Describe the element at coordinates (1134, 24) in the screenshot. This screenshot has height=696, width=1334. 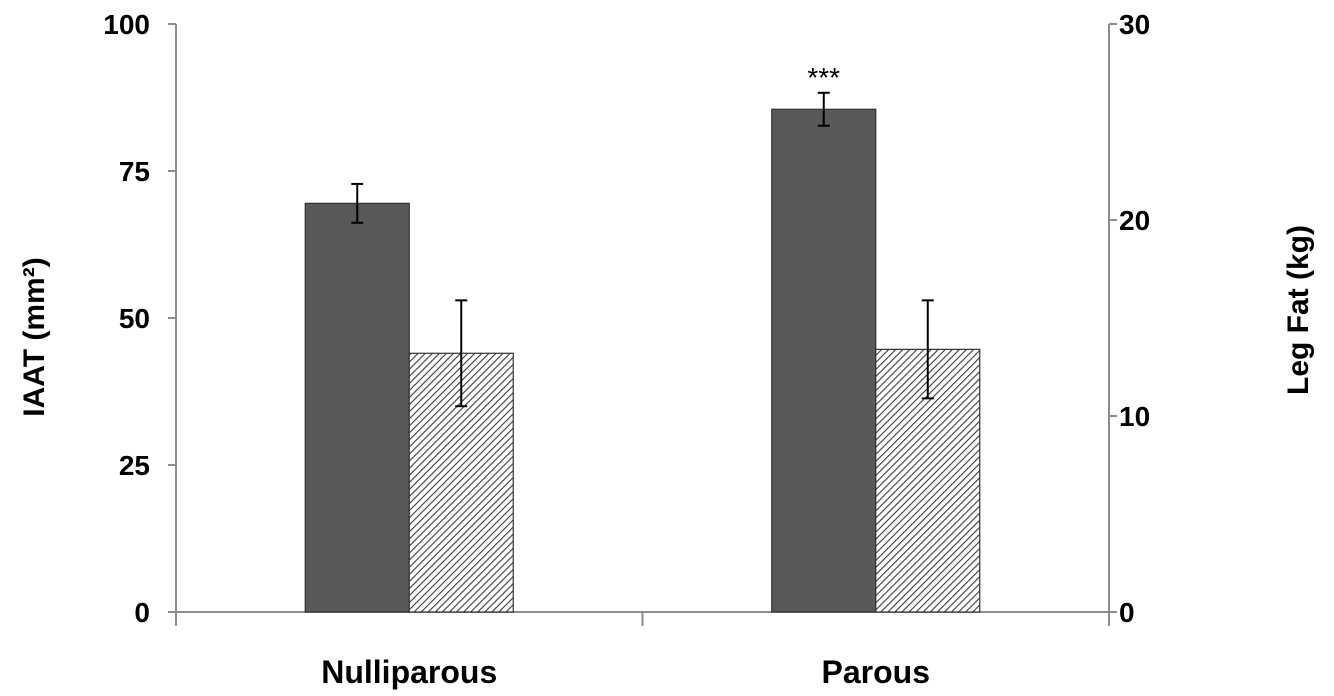
I see `right-tick-label: 30` at that location.